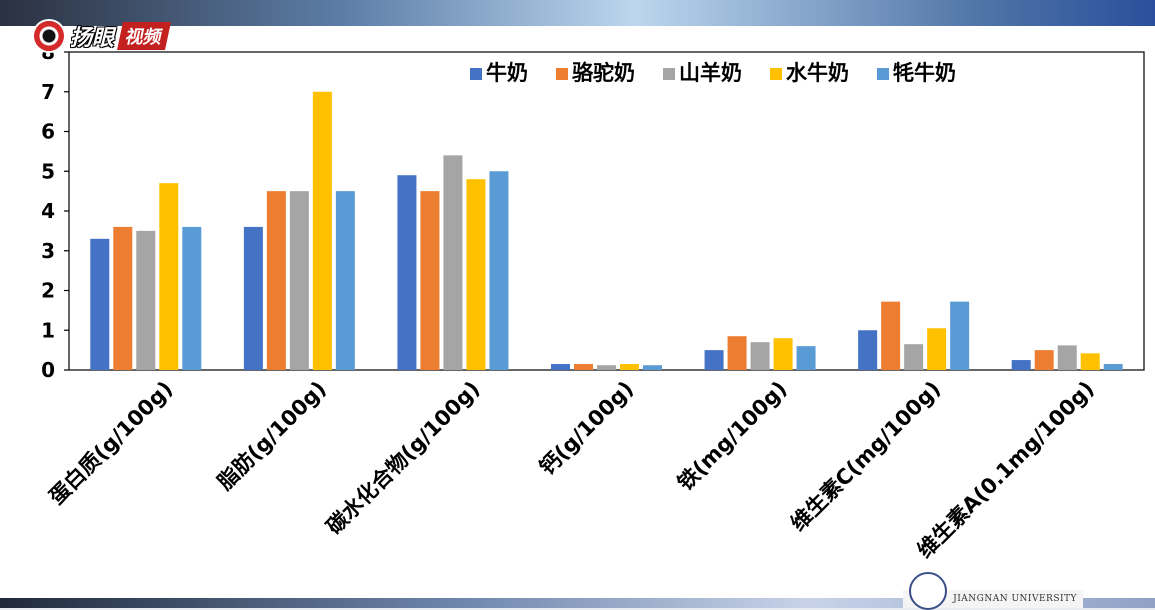  What do you see at coordinates (48, 171) in the screenshot?
I see `y-tick-label: 5` at bounding box center [48, 171].